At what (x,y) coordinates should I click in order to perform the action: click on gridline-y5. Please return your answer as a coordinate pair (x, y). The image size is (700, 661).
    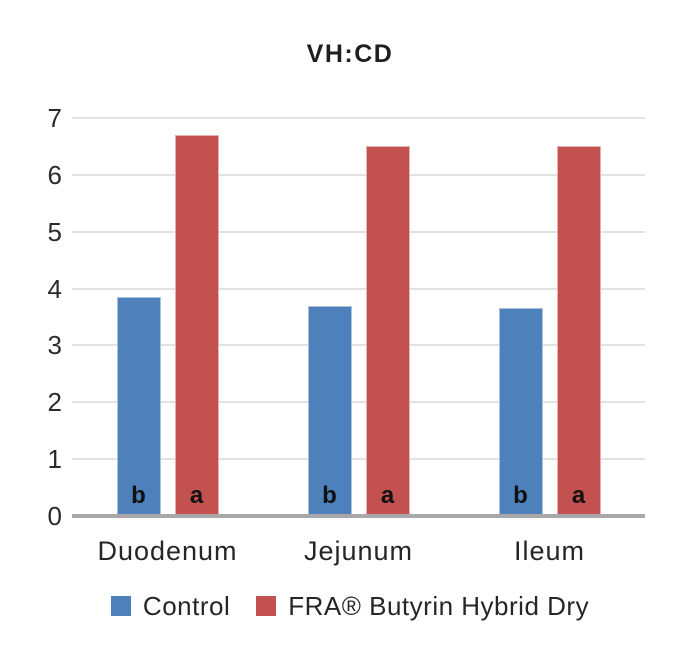
    Looking at the image, I should click on (358, 231).